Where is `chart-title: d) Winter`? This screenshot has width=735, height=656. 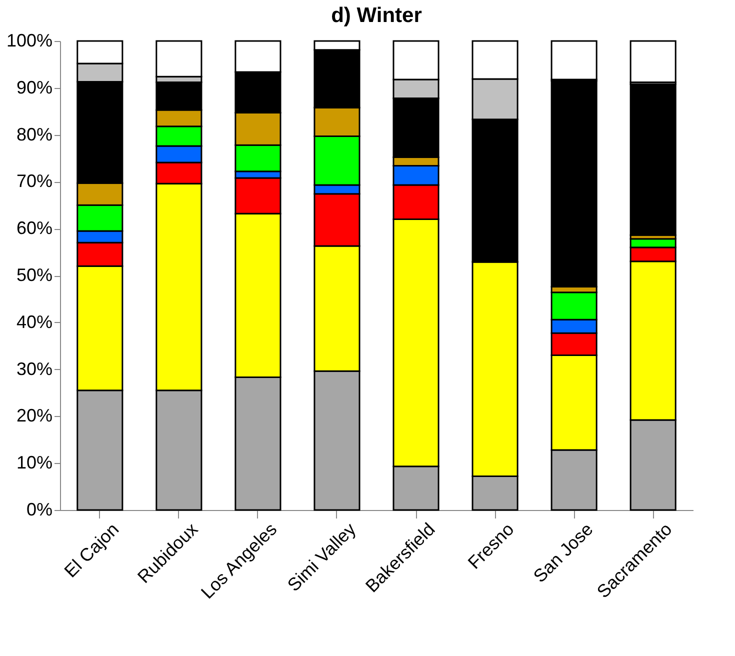
chart-title: d) Winter is located at coordinates (376, 15).